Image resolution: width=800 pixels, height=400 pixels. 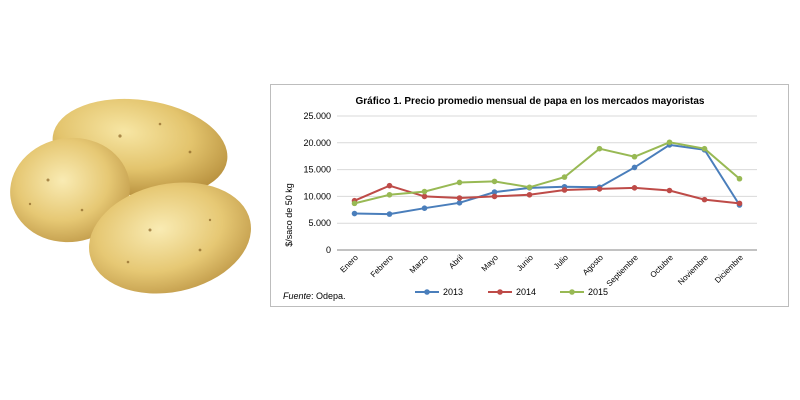 What do you see at coordinates (729, 269) in the screenshot?
I see `x-tick-label: Diciembre` at bounding box center [729, 269].